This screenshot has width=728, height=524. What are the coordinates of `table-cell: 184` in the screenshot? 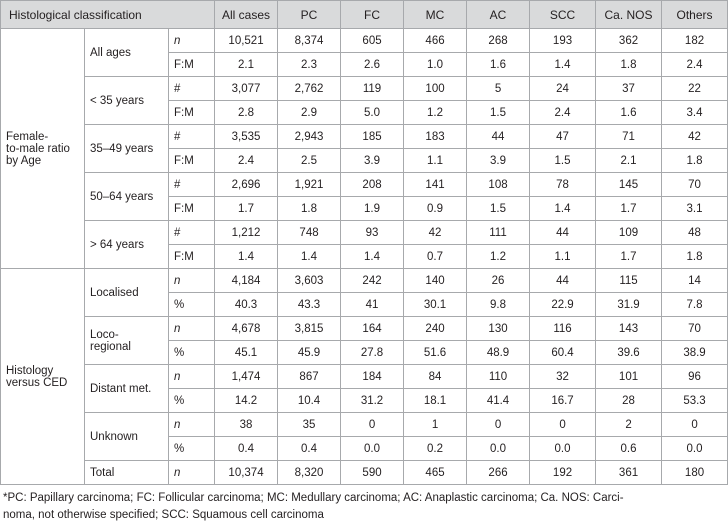 It's located at (372, 376).